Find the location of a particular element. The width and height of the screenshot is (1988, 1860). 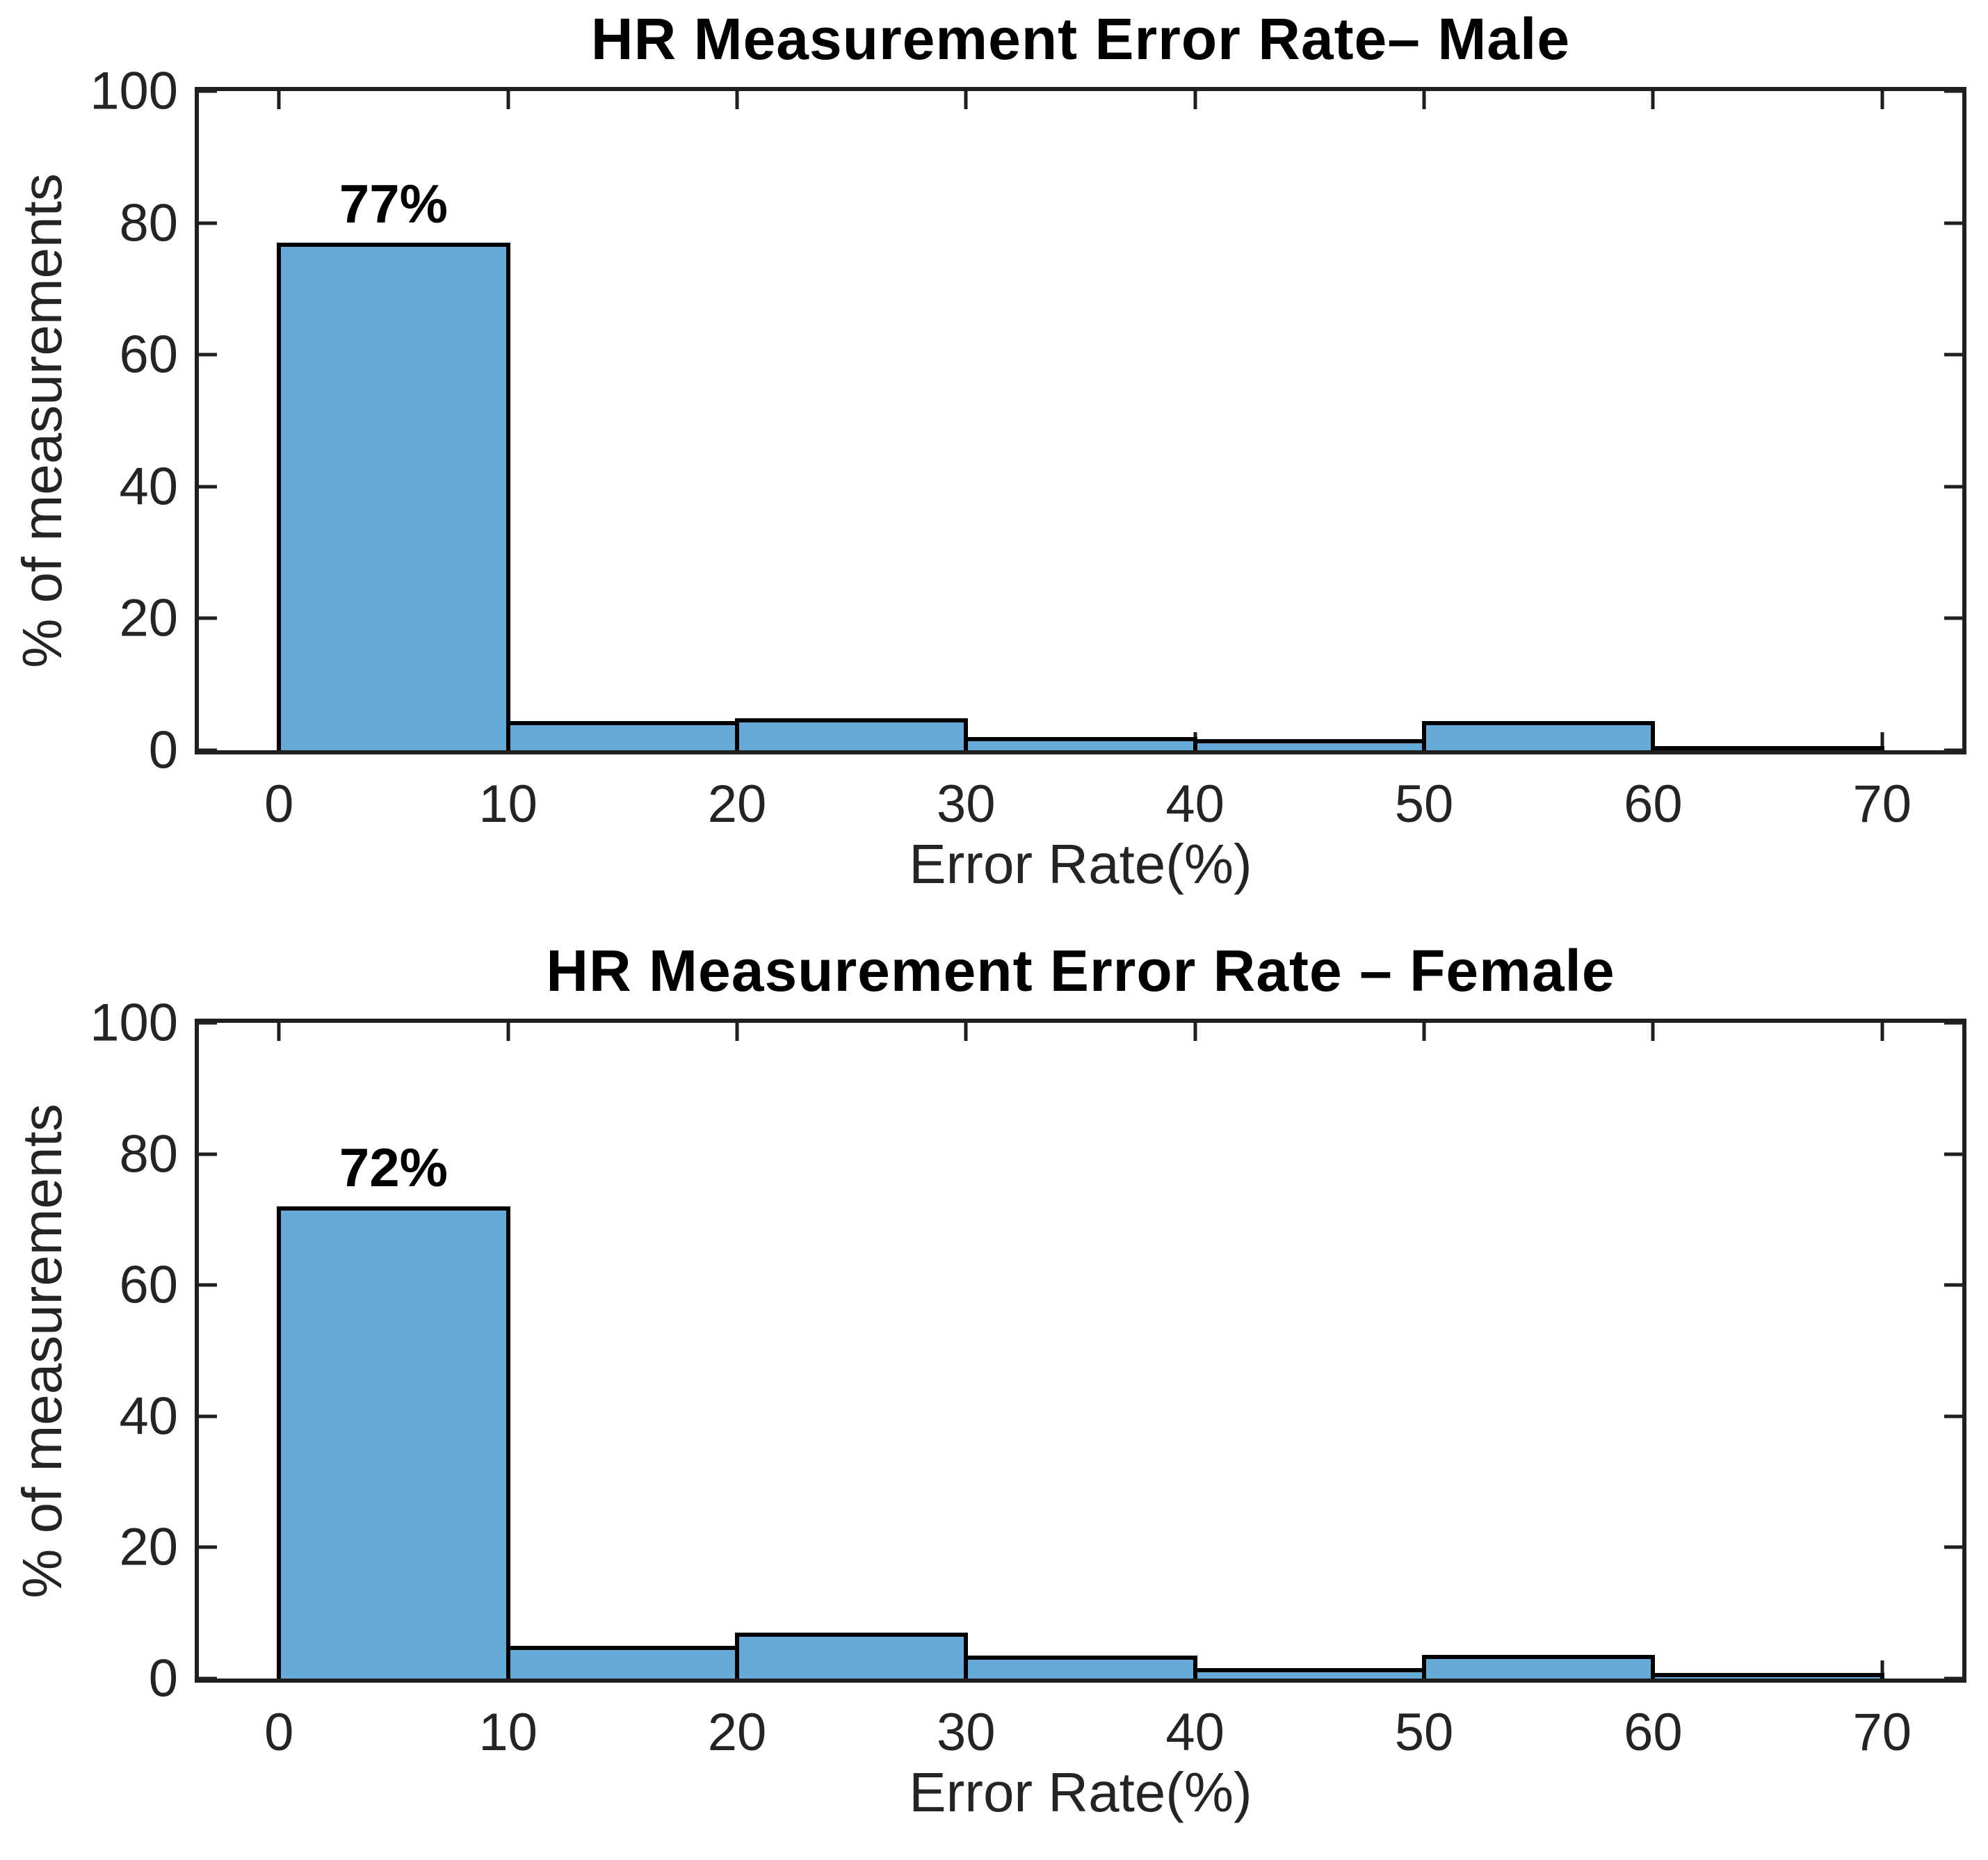

chart-title-female: HR Measurement Error Rate – Female is located at coordinates (1080, 971).